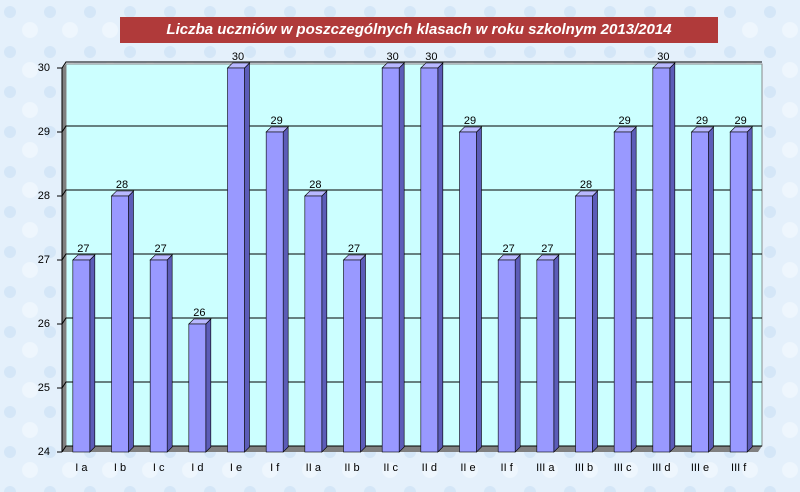 Image resolution: width=800 pixels, height=492 pixels. What do you see at coordinates (197, 468) in the screenshot?
I see `x-tick-label: I d` at bounding box center [197, 468].